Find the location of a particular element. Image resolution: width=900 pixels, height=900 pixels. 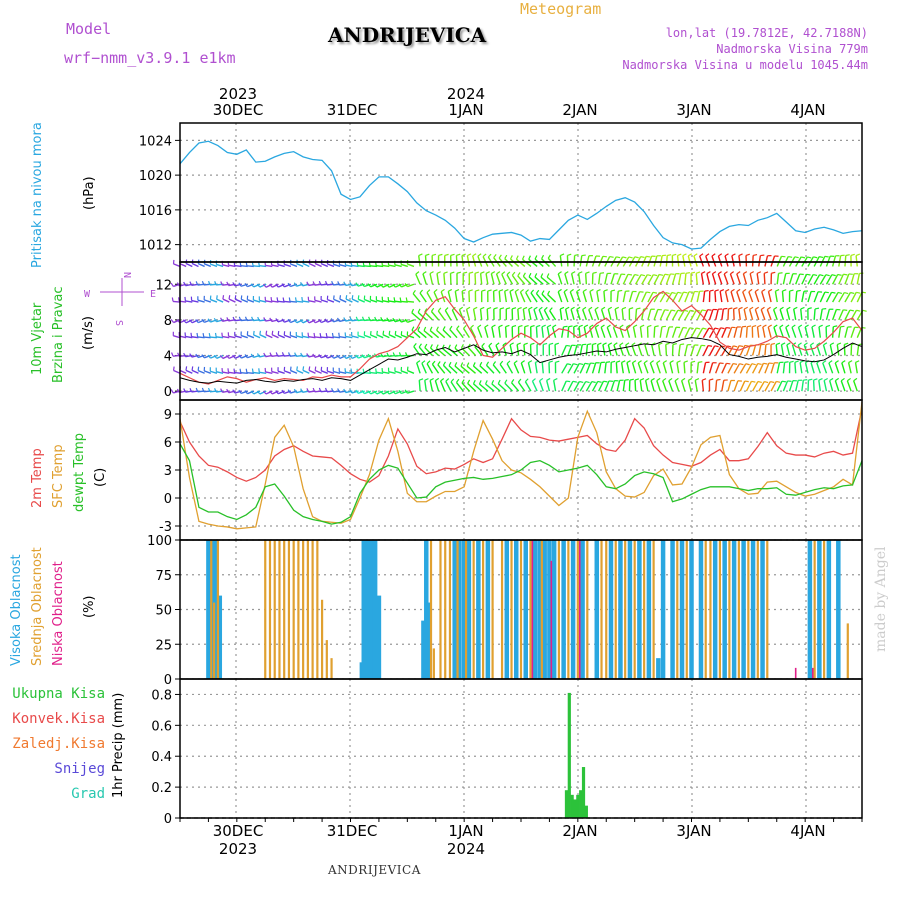

ytick-label-precip: 0 is located at coordinates (168, 819).